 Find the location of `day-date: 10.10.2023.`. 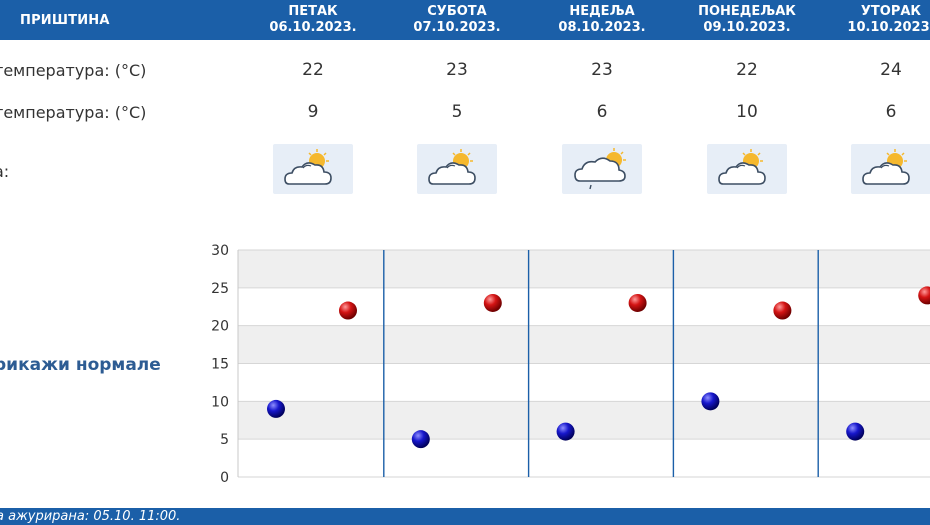

day-date: 10.10.2023. is located at coordinates (888, 27).